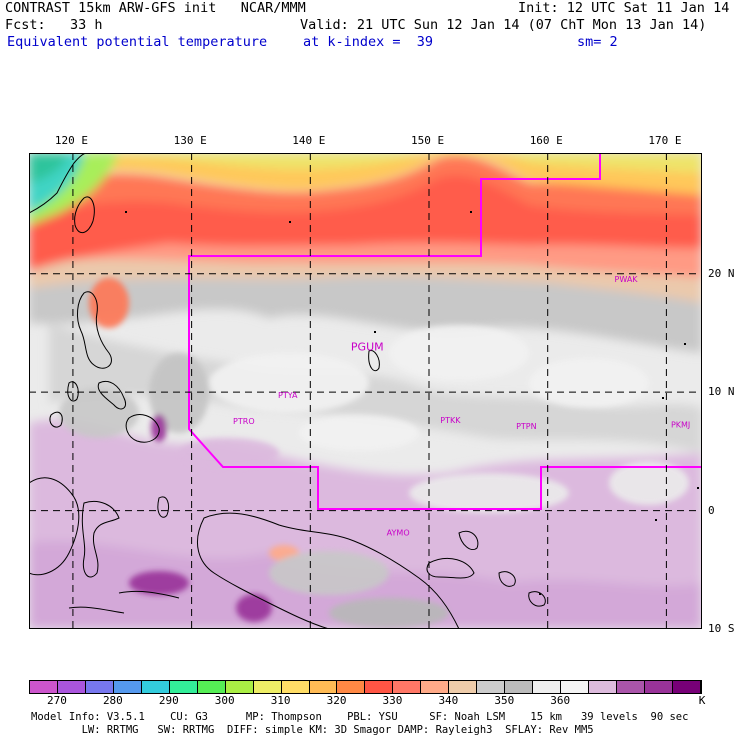 This screenshot has height=740, width=740. Describe the element at coordinates (721, 628) in the screenshot. I see `latitude-label: 10 S` at that location.